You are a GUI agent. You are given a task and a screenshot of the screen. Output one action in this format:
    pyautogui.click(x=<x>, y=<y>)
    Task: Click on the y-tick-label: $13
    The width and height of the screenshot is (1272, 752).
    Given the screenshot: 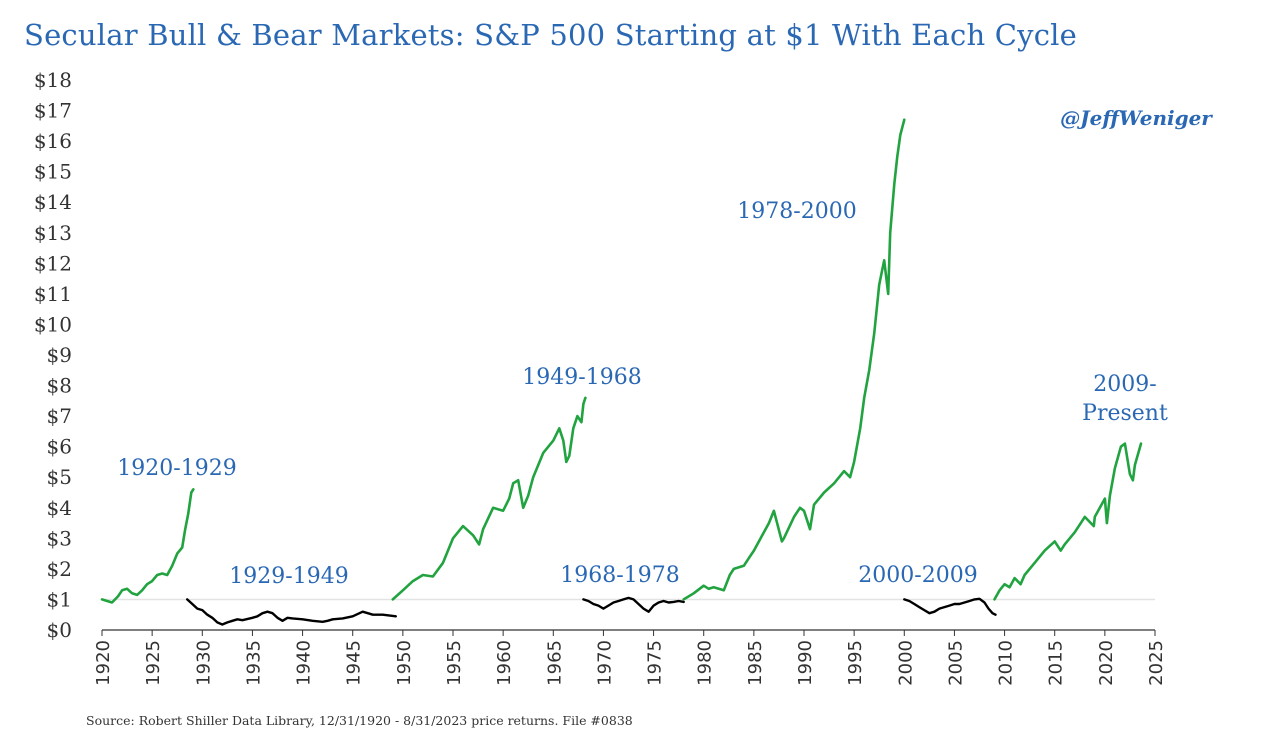 What is the action you would take?
    pyautogui.click(x=53, y=233)
    